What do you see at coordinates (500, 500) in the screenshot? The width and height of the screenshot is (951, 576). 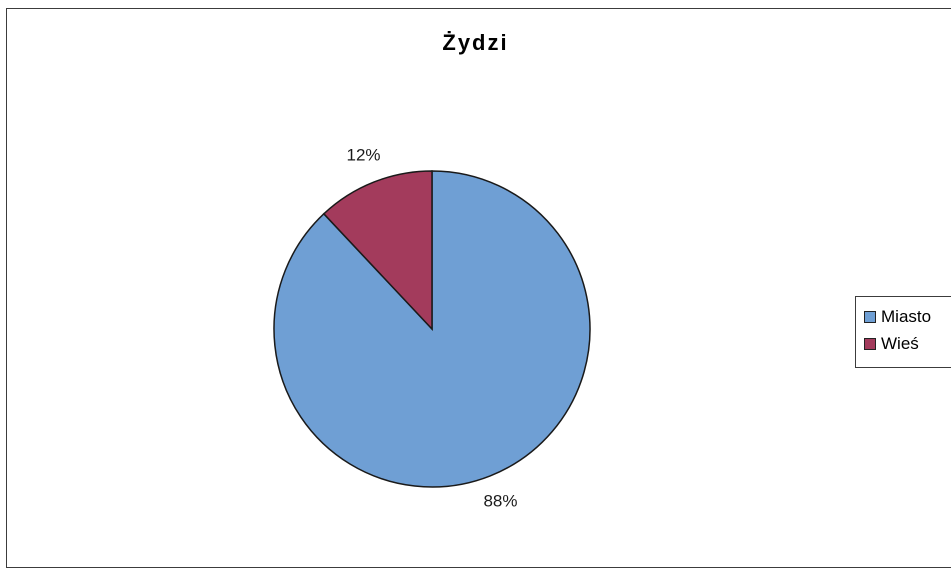 I see `data-label-miasto: 88%` at bounding box center [500, 500].